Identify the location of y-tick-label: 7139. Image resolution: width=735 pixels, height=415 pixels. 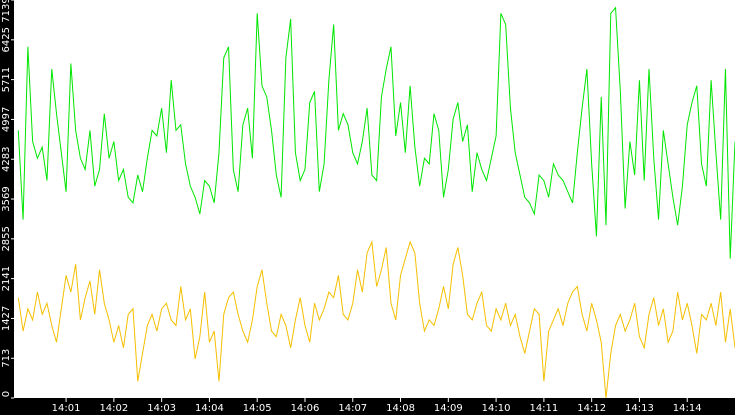
(6, 11).